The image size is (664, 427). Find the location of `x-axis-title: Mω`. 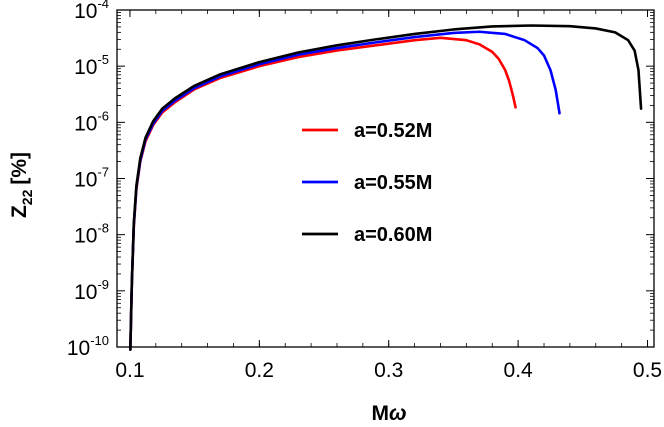

x-axis-title: Mω is located at coordinates (388, 413).